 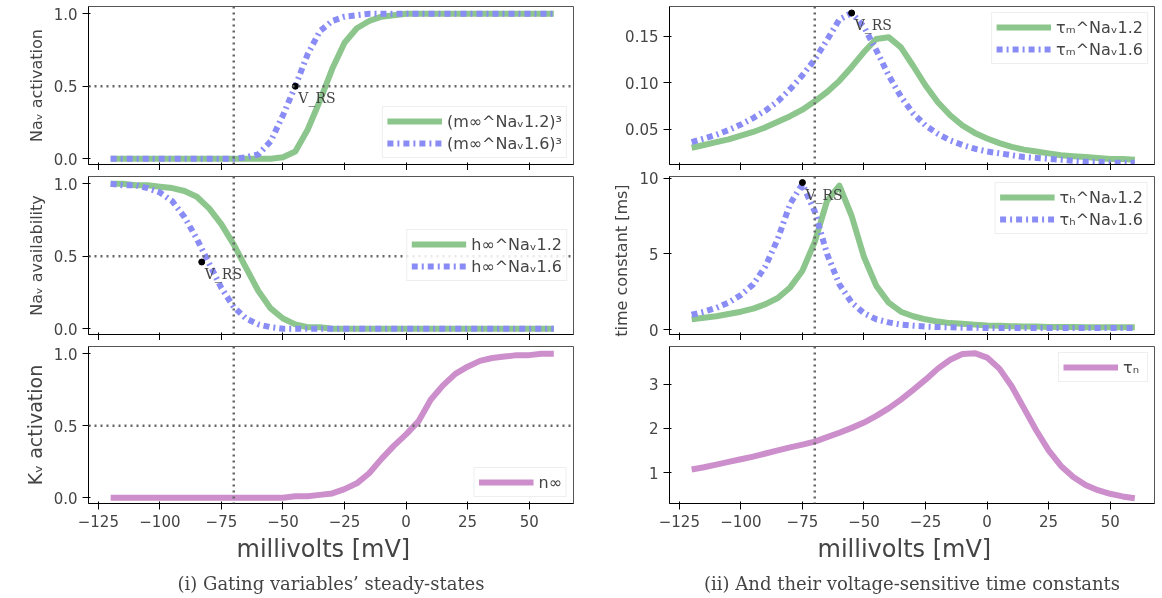 What do you see at coordinates (649, 179) in the screenshot?
I see `y-tick-label: 10` at bounding box center [649, 179].